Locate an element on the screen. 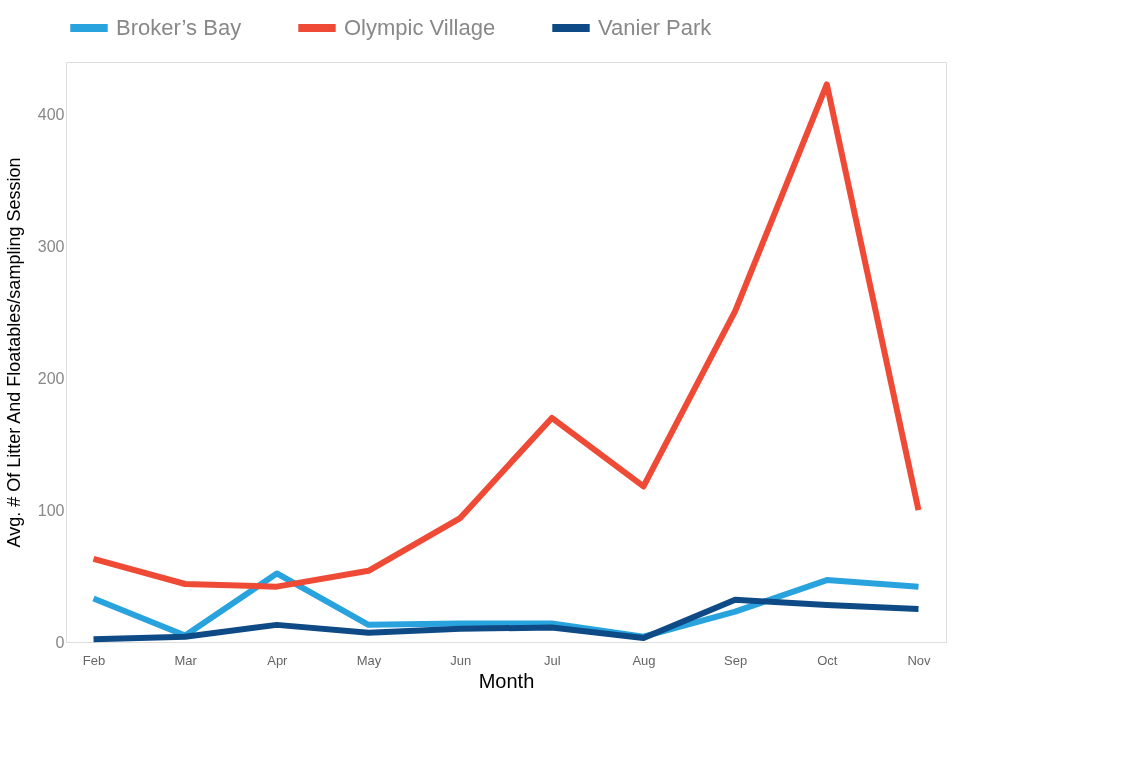  x-tick-label: Nov is located at coordinates (919, 660).